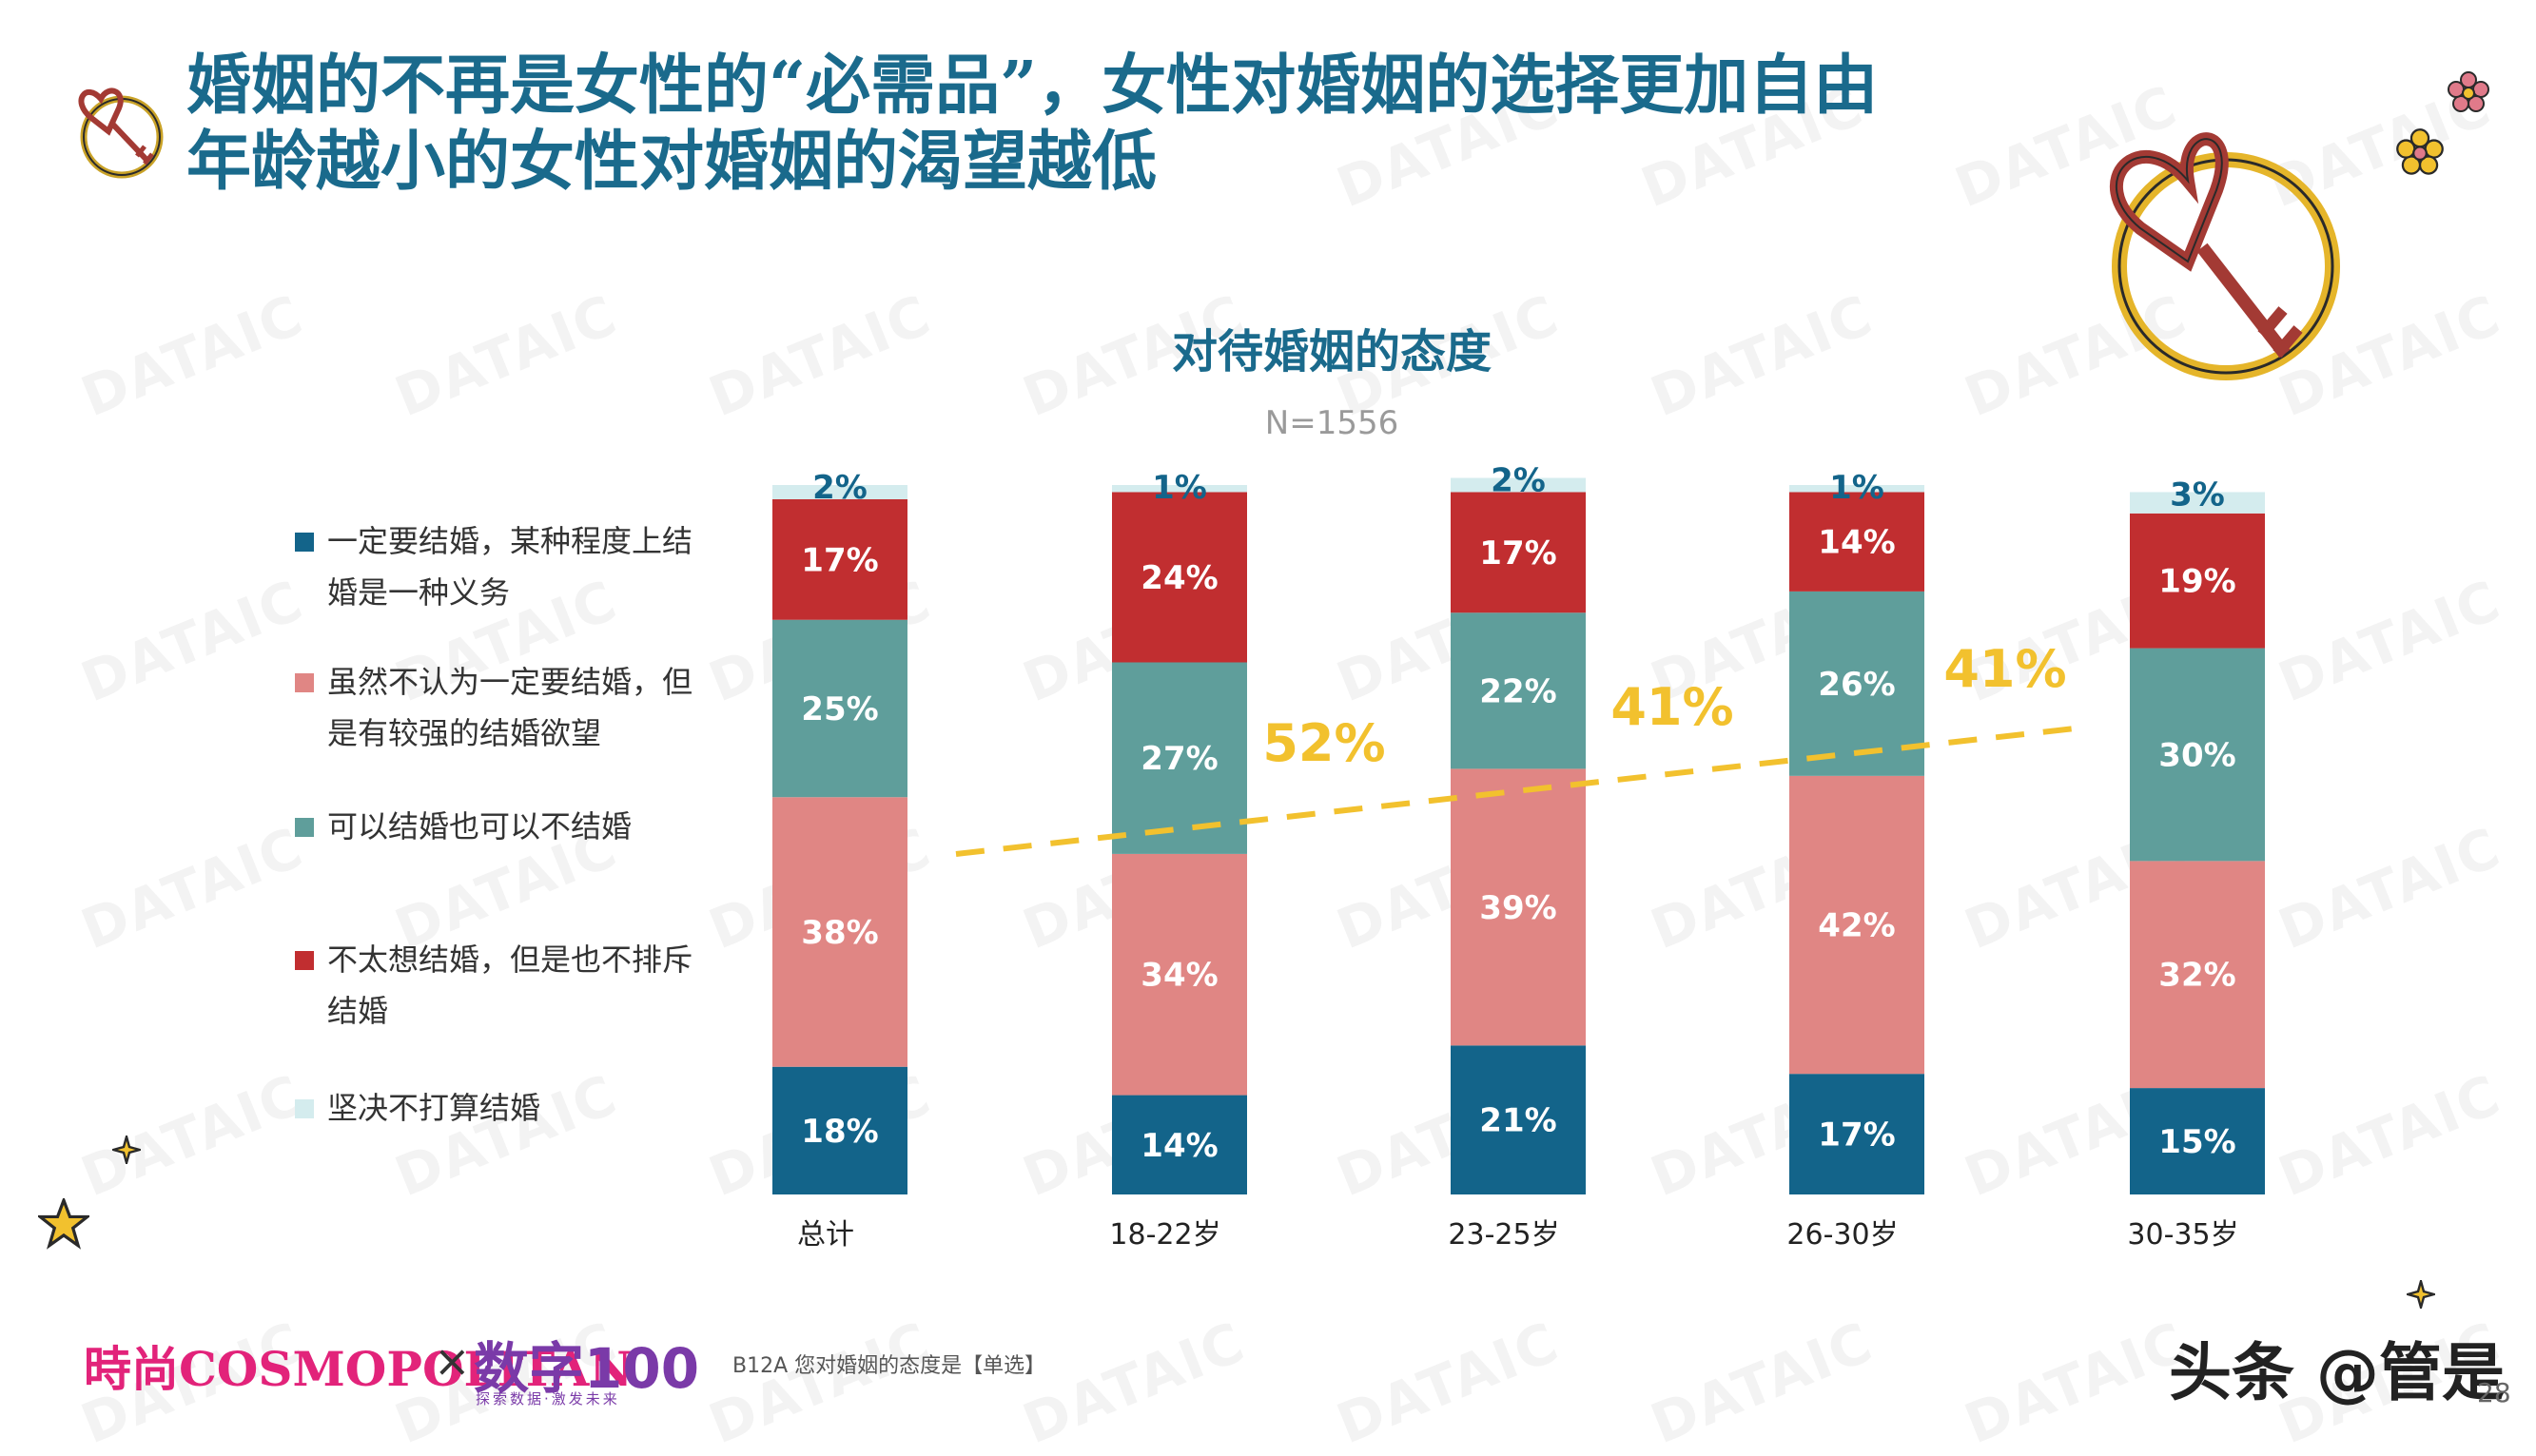  I want to click on bar-data-label: 27%, so click(1179, 759).